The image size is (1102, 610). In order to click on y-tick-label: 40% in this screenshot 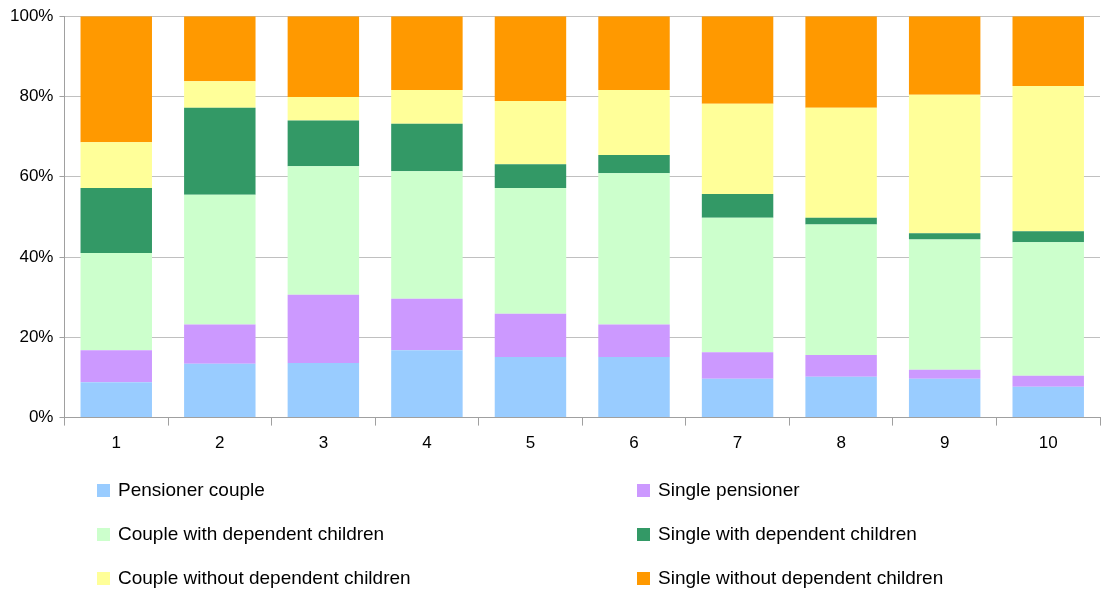, I will do `click(36, 256)`.